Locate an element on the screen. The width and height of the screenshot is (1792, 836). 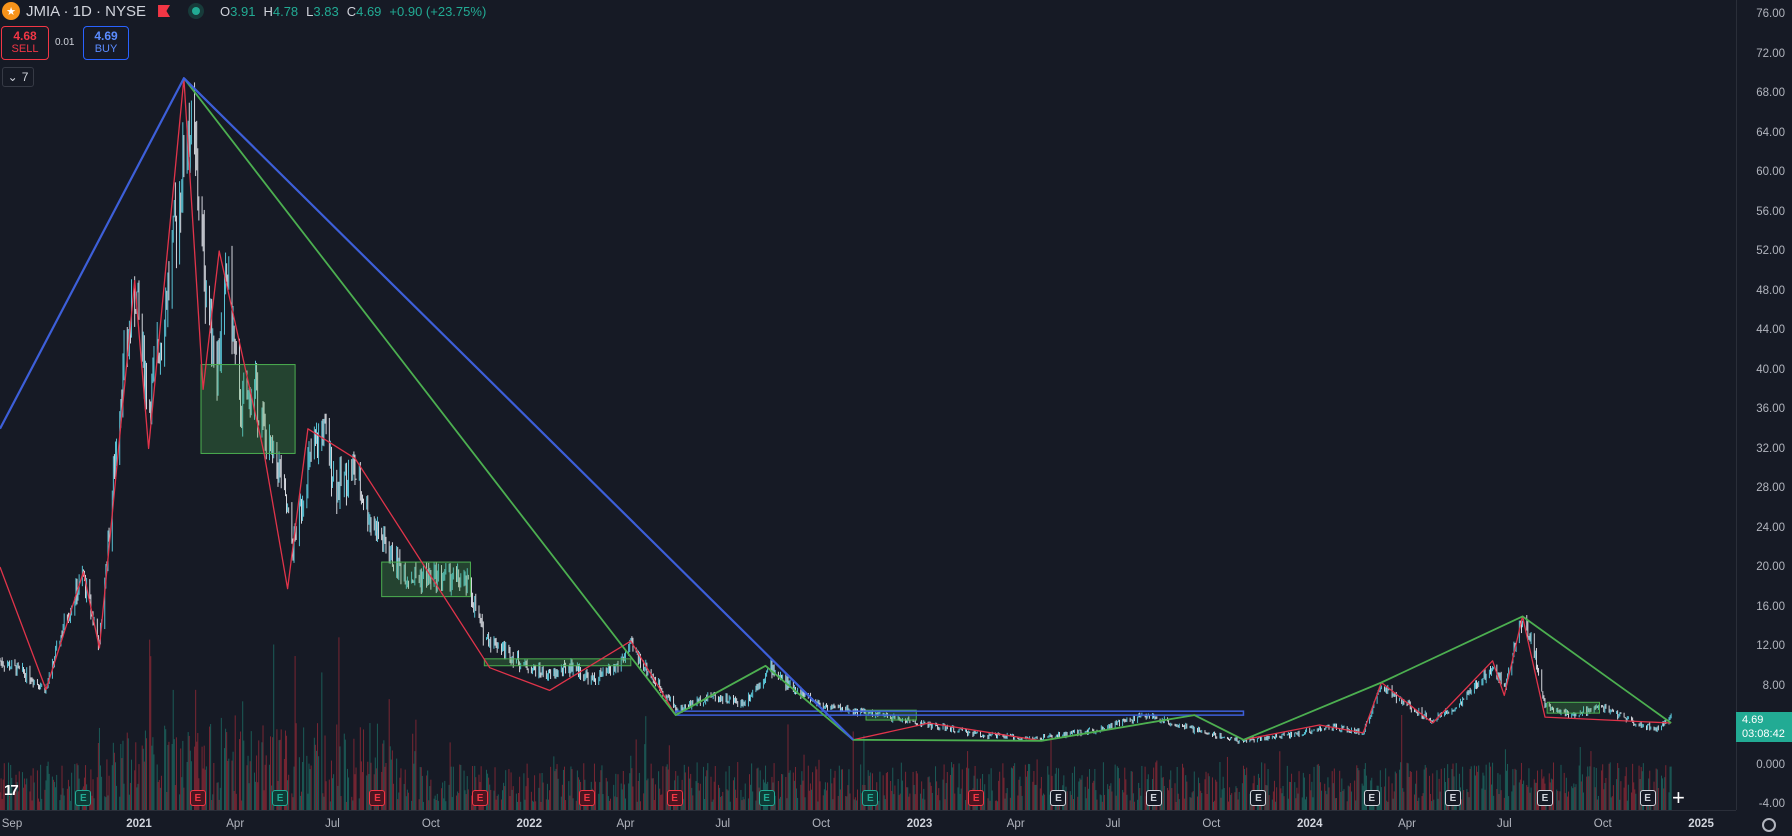
sell-button: 4.68 SELL is located at coordinates (25, 43).